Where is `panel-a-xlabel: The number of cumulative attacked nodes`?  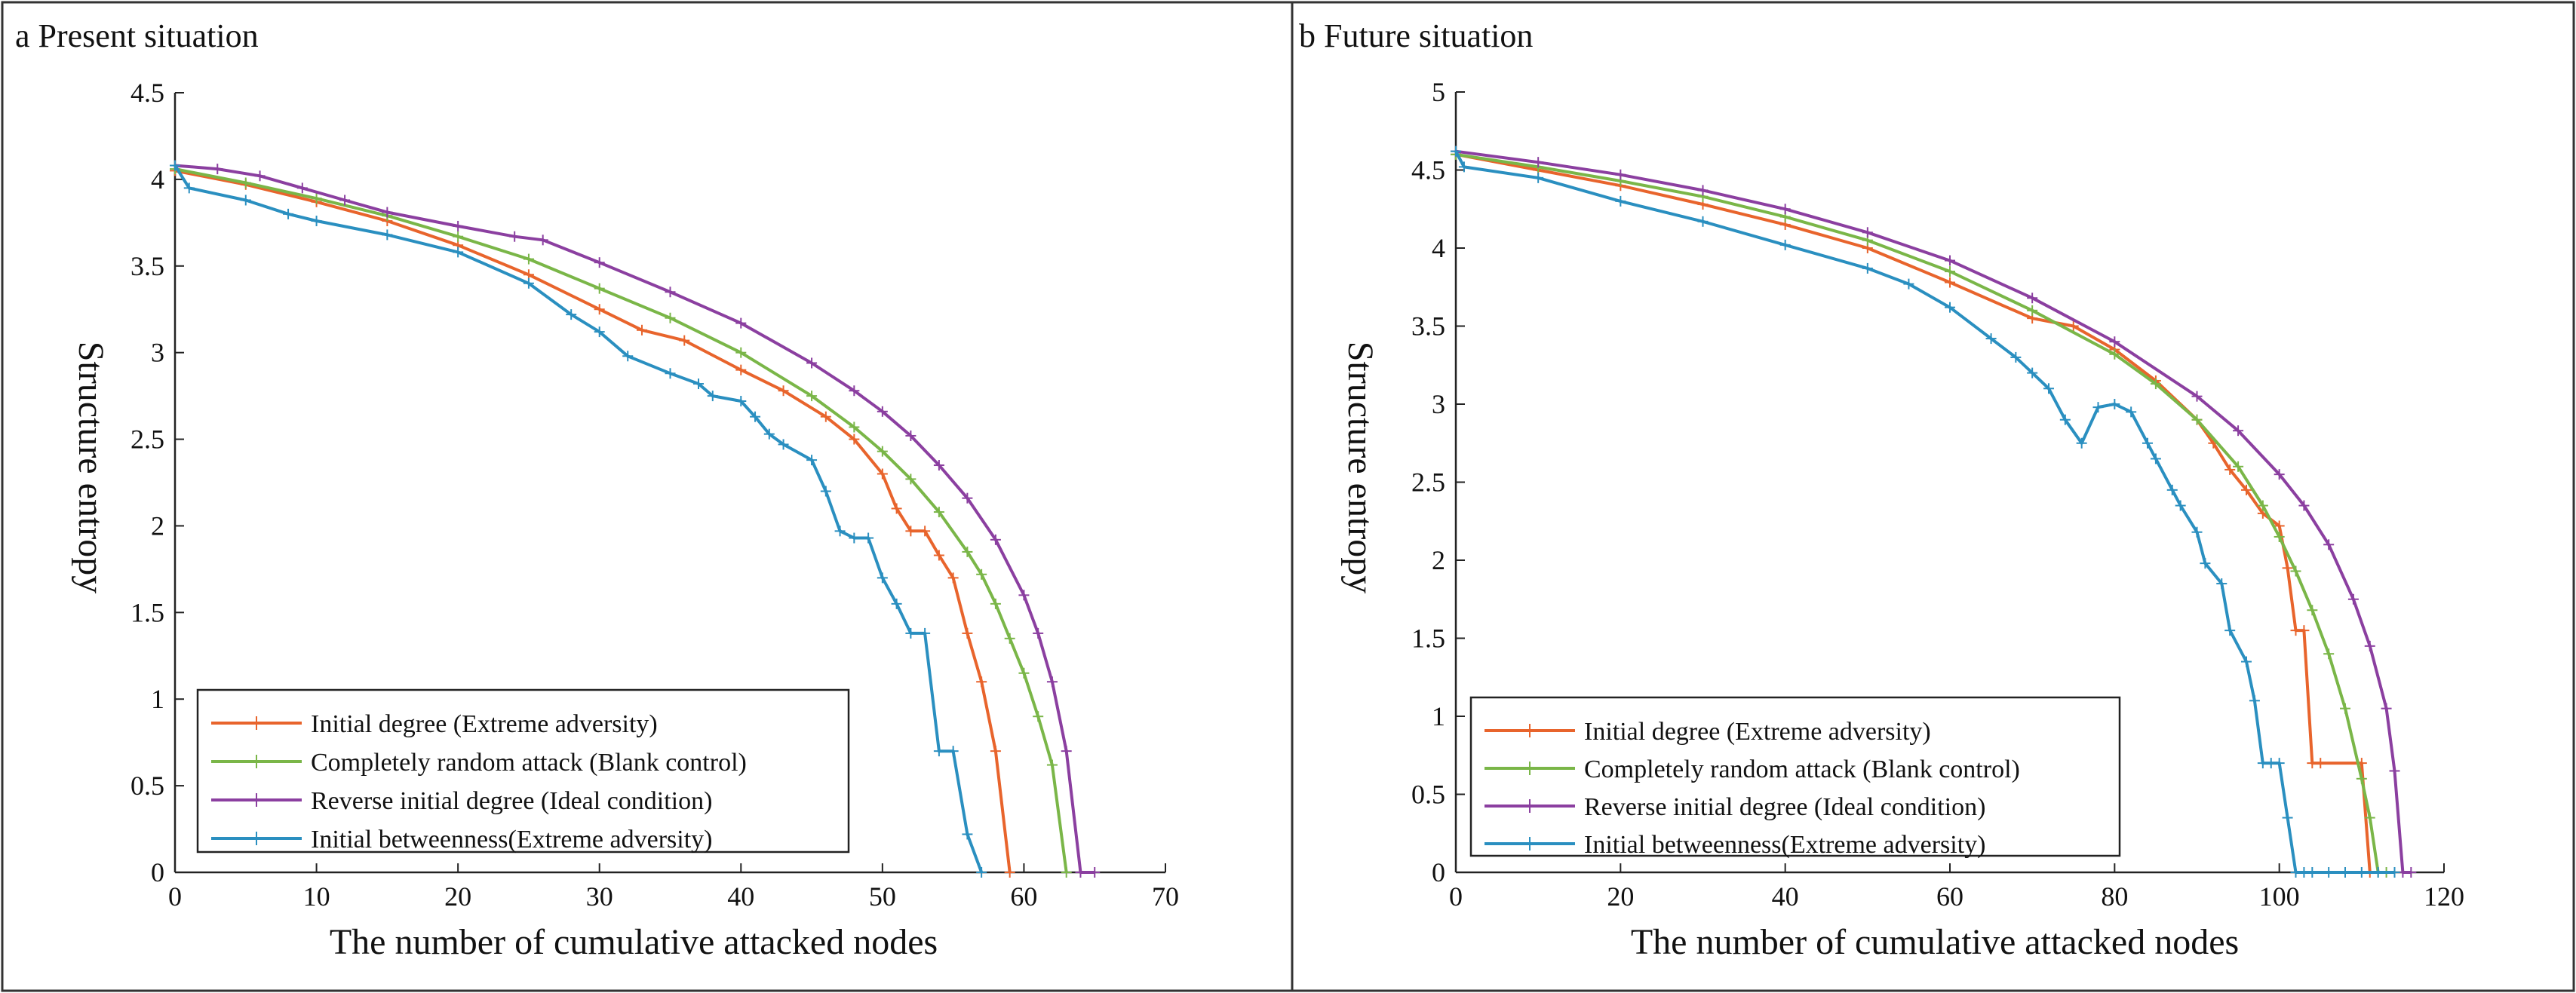 panel-a-xlabel: The number of cumulative attacked nodes is located at coordinates (634, 942).